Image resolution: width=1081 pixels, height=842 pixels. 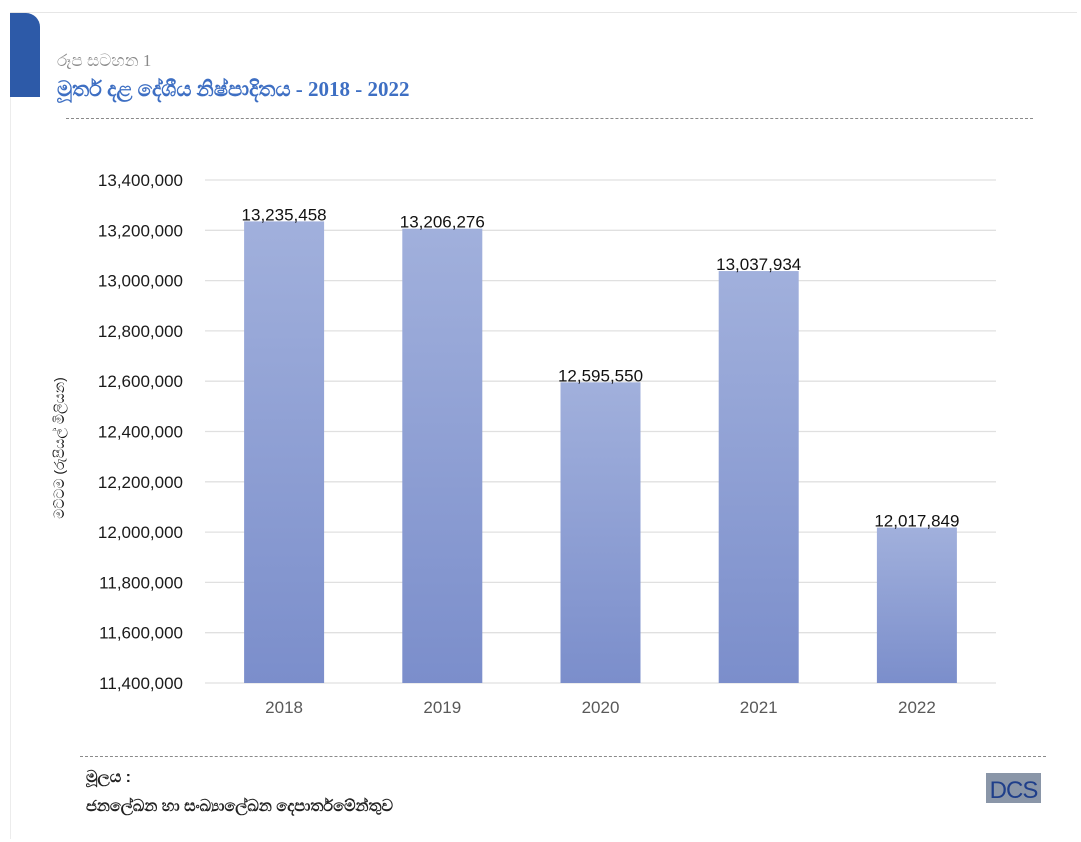 I want to click on dcs-logo-text: DCS, so click(x=1014, y=790).